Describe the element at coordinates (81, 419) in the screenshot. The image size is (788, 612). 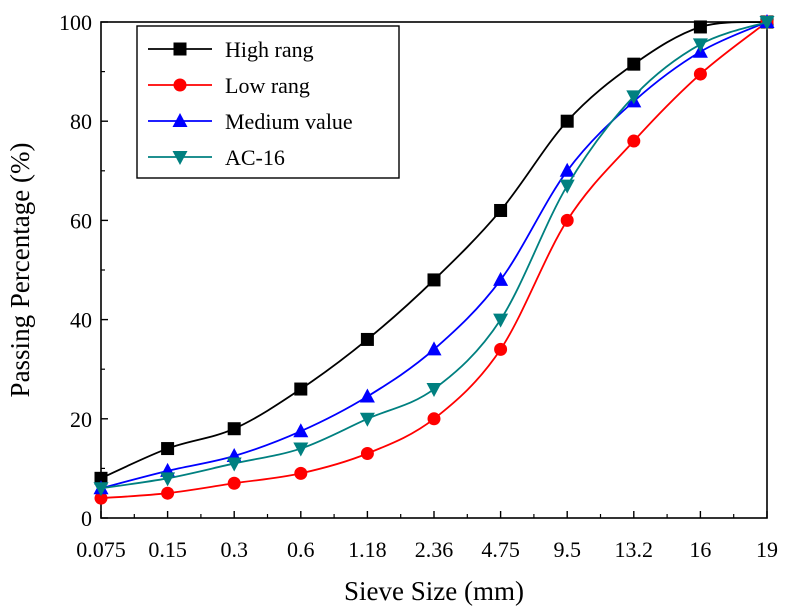
I see `y-tick-label: 20` at that location.